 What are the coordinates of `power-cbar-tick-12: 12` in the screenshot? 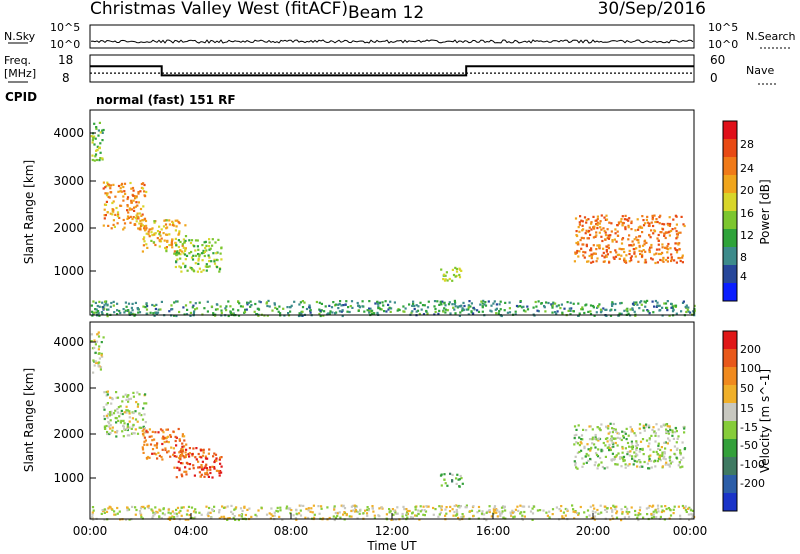 It's located at (747, 235).